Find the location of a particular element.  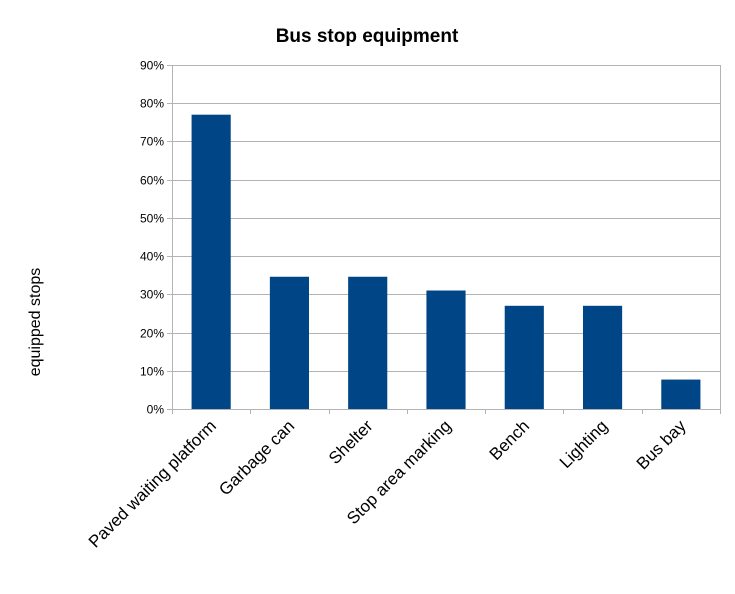

chart-title: Bus stop equipment is located at coordinates (367, 36).